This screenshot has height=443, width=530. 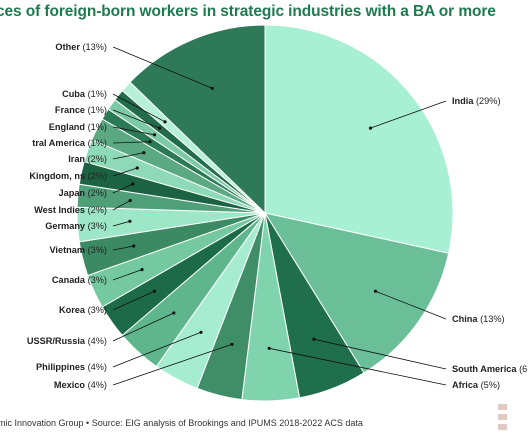 I want to click on leader-dot-japan, so click(x=133, y=184).